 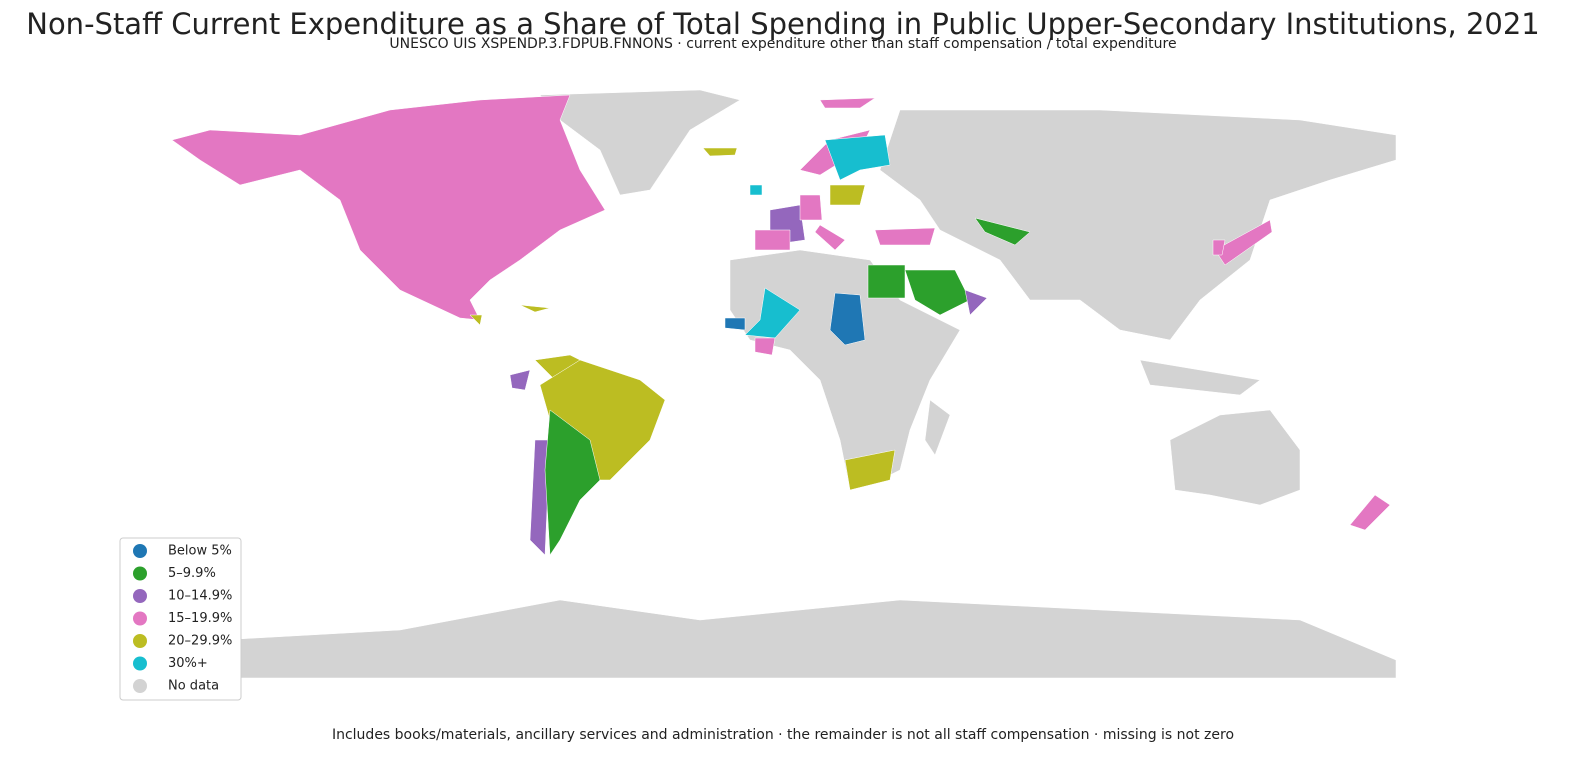 I want to click on legend-label: 10–14.9%, so click(x=200, y=596).